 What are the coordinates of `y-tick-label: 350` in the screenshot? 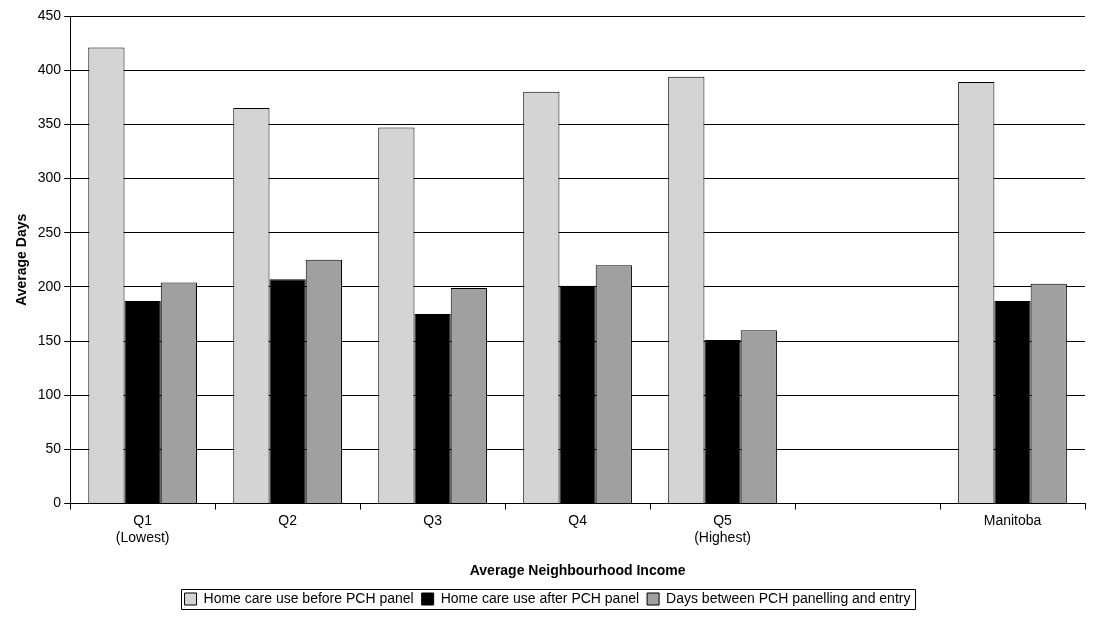 It's located at (49, 123).